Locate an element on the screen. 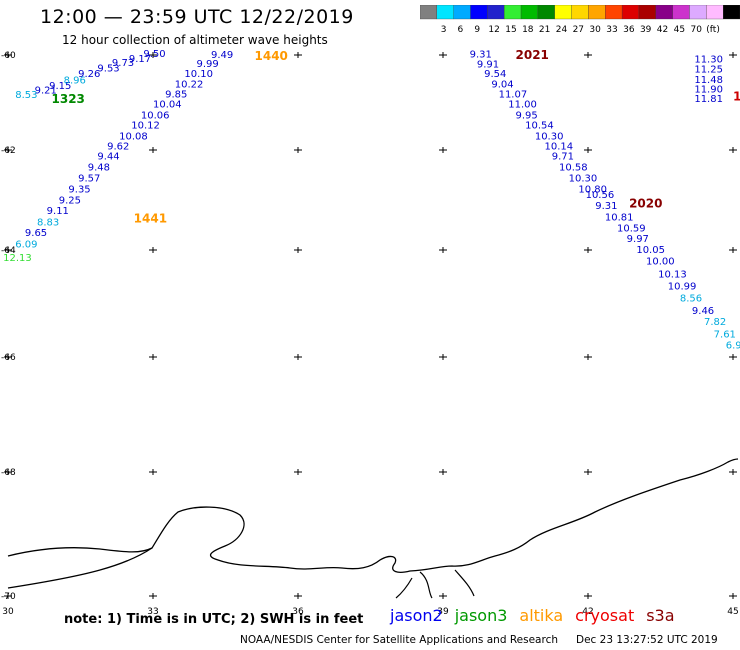  swh-value-label: 11.81 is located at coordinates (708, 99).